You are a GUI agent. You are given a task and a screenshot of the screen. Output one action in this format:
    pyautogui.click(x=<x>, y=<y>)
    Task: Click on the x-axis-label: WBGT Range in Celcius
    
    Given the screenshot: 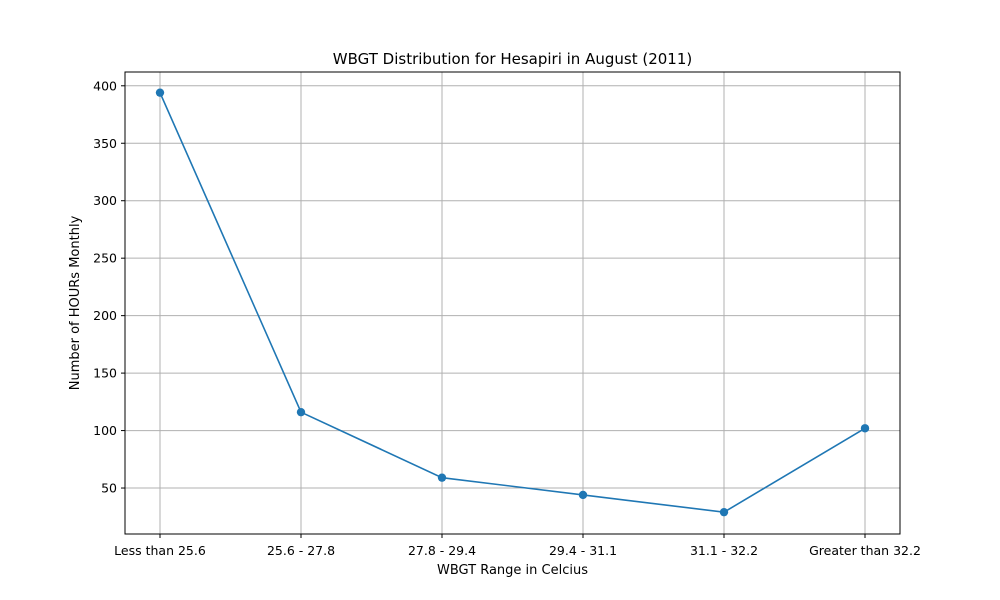 What is the action you would take?
    pyautogui.click(x=512, y=570)
    